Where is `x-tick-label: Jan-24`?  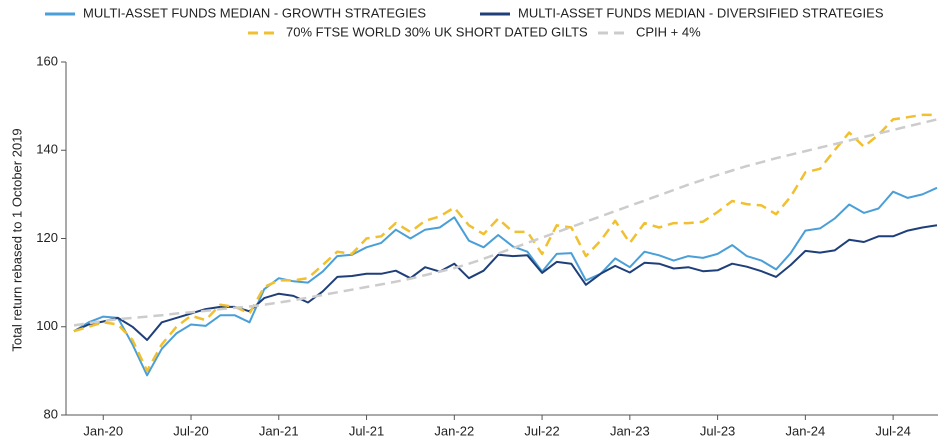 x-tick-label: Jan-24 is located at coordinates (805, 430).